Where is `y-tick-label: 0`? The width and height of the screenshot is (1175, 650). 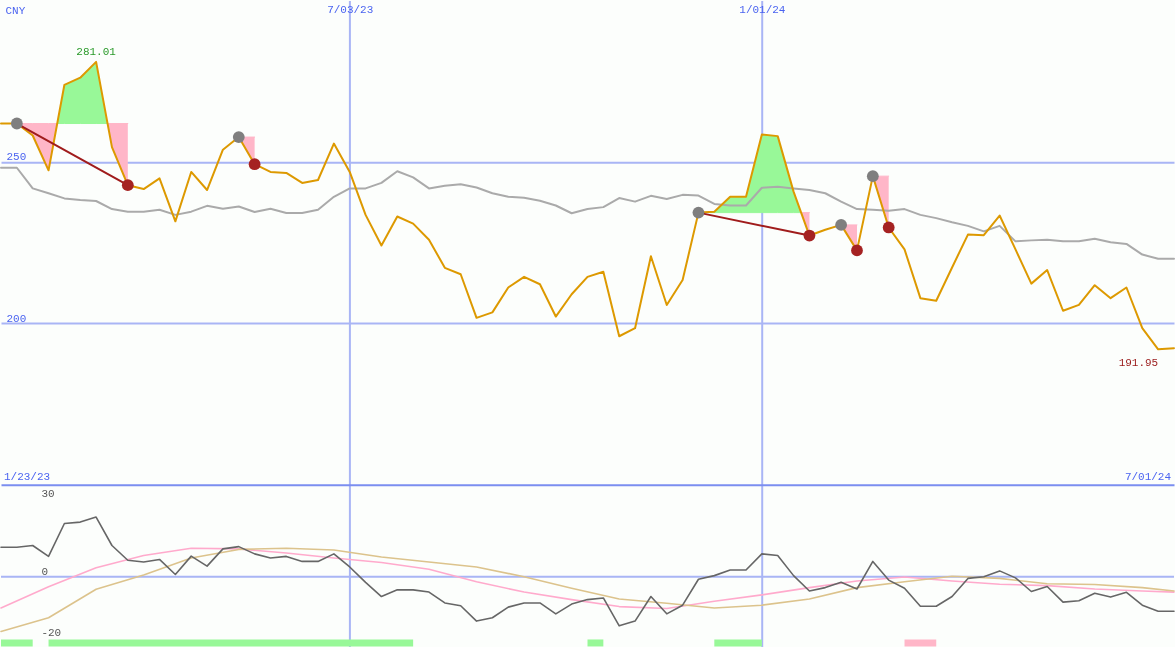 y-tick-label: 0 is located at coordinates (45, 572).